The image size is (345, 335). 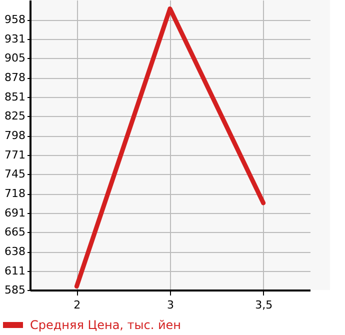 What do you see at coordinates (15, 135) in the screenshot?
I see `y-tick-label: 798` at bounding box center [15, 135].